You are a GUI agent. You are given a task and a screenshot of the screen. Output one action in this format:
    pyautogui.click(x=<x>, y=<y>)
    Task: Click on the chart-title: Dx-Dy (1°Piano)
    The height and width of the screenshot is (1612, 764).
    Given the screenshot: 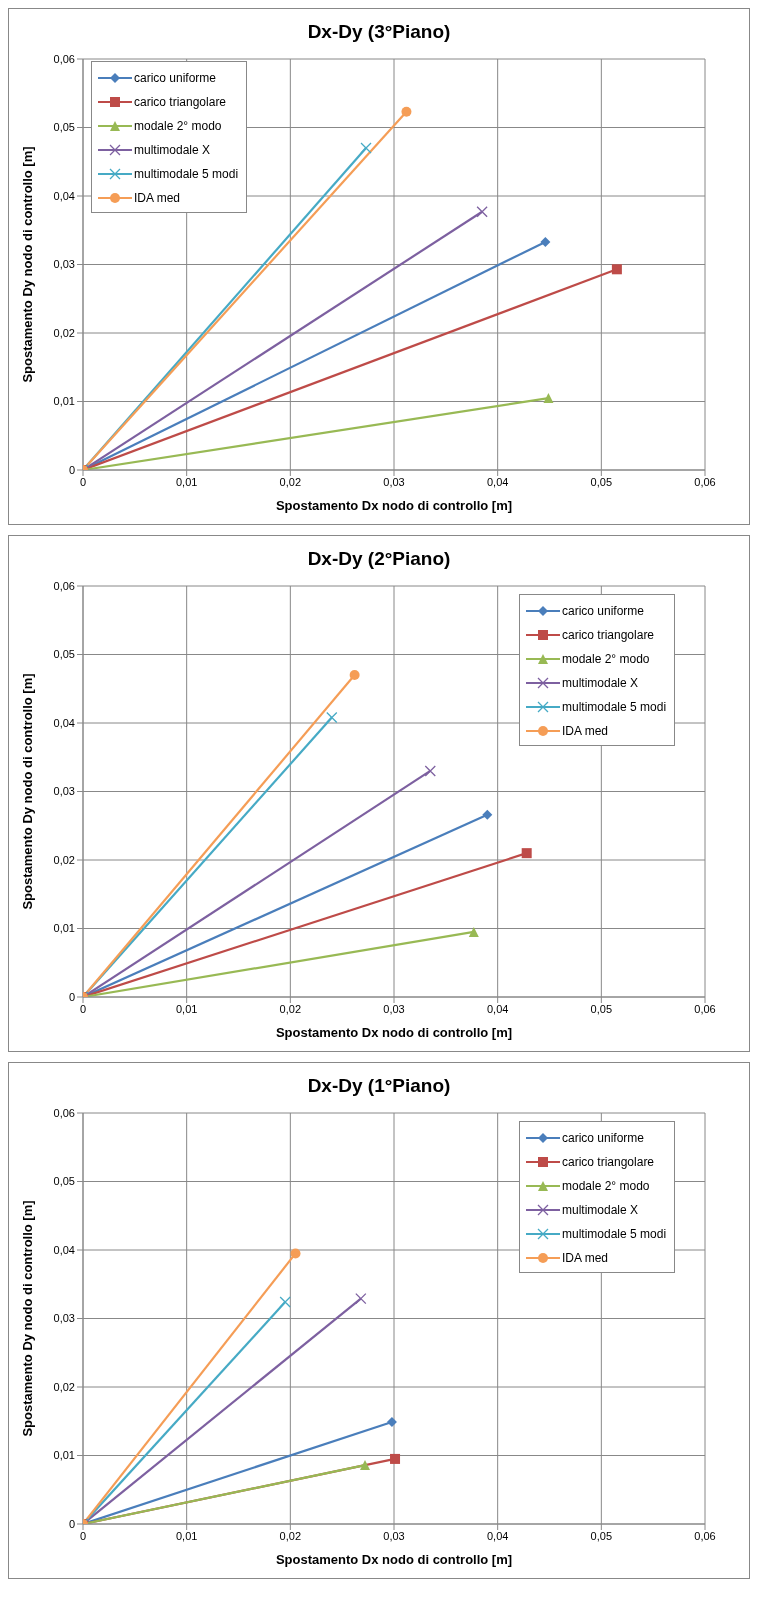 What is the action you would take?
    pyautogui.click(x=379, y=1086)
    